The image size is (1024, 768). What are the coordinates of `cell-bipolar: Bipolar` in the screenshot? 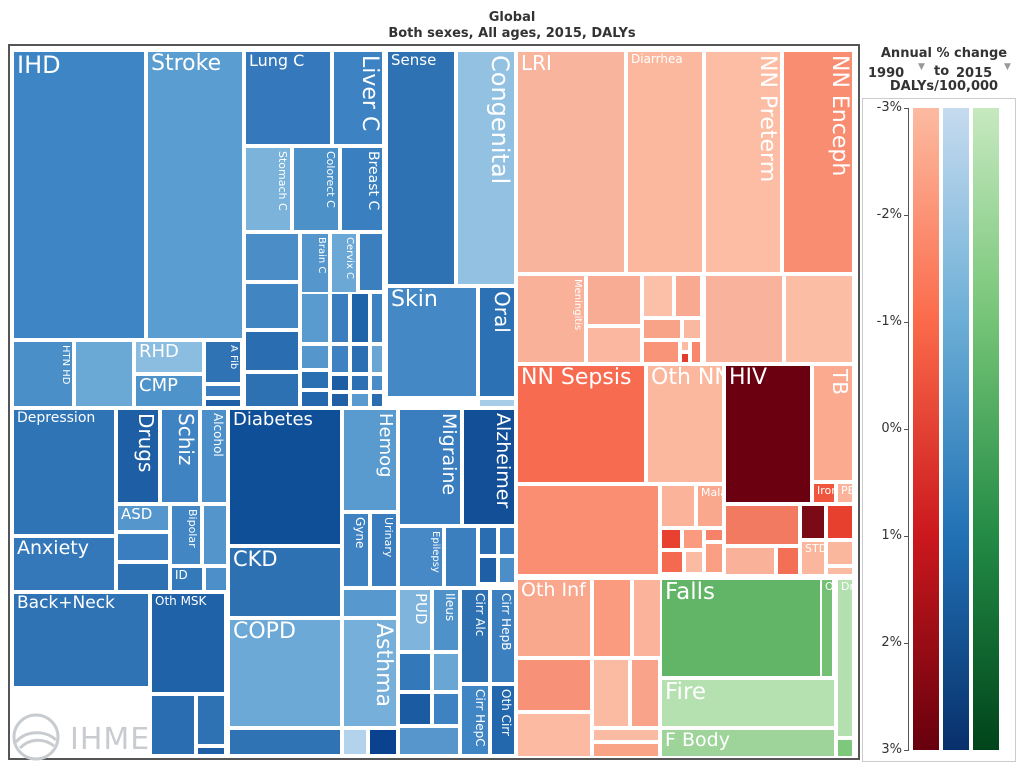 It's located at (186, 535).